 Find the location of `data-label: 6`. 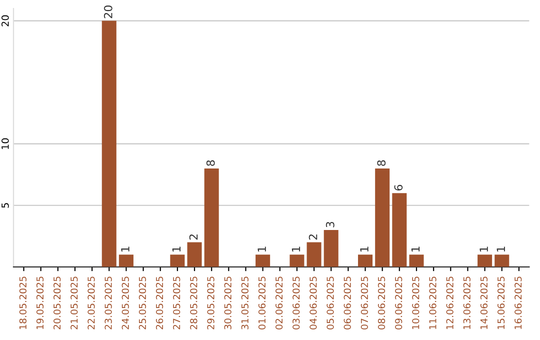

data-label: 6 is located at coordinates (398, 187).